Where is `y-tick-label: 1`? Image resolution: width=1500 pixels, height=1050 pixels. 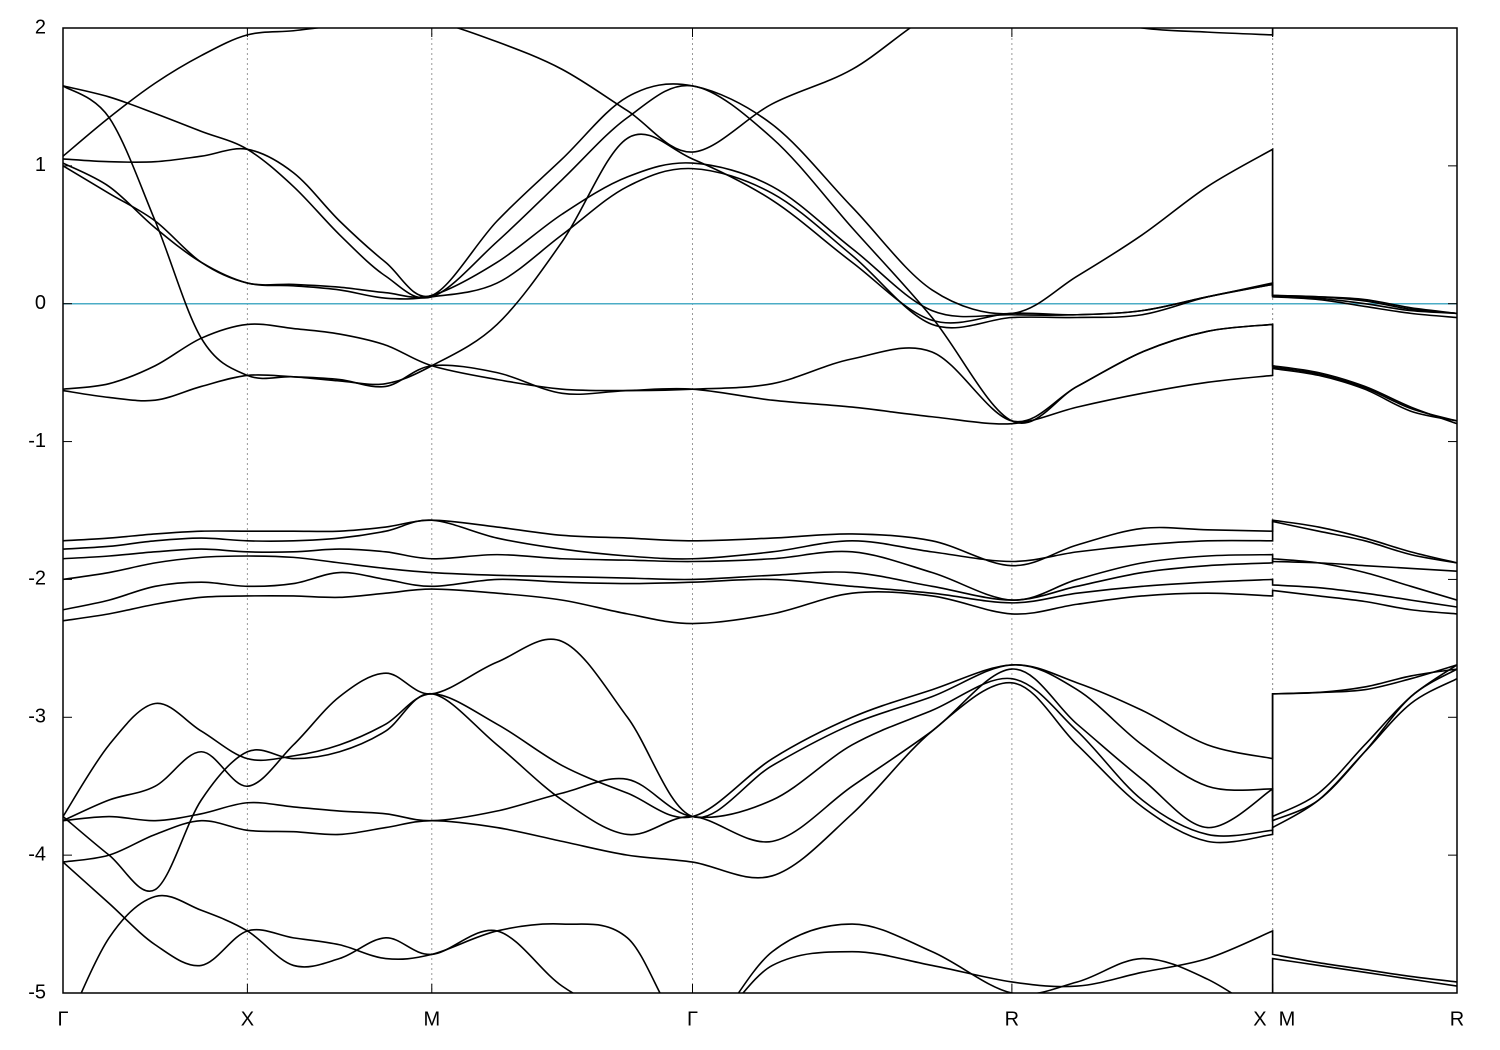 y-tick-label: 1 is located at coordinates (40, 165).